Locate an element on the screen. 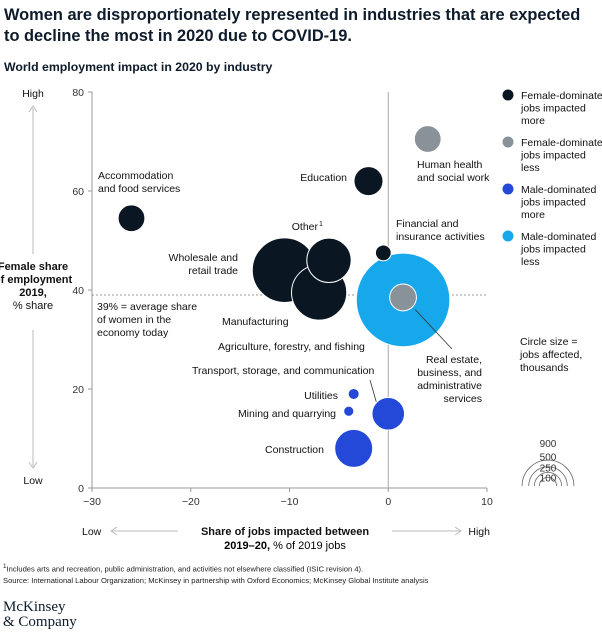 The image size is (602, 640). bubble-construction is located at coordinates (354, 448).